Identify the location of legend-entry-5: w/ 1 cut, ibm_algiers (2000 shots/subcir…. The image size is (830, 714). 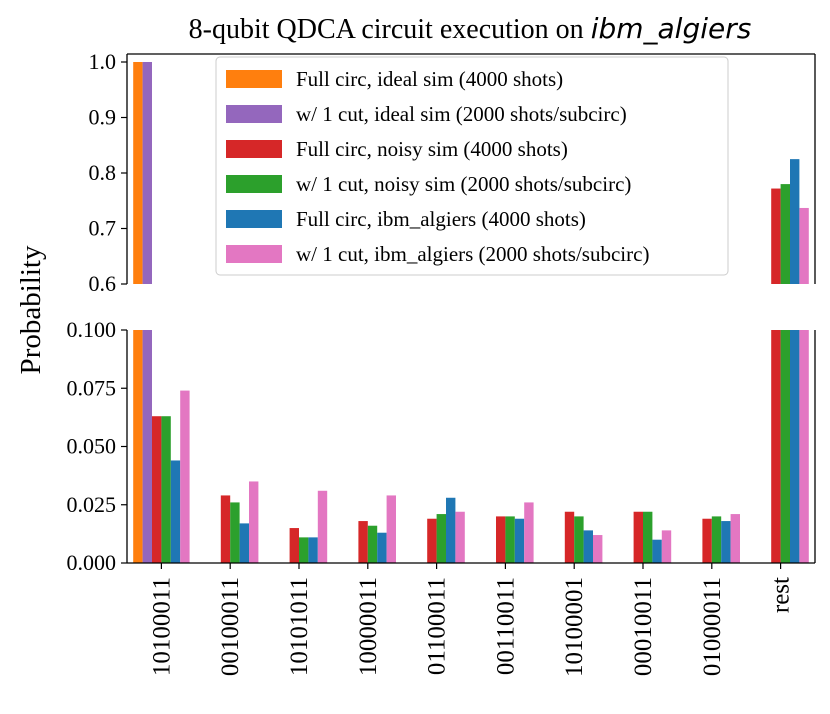
(472, 254).